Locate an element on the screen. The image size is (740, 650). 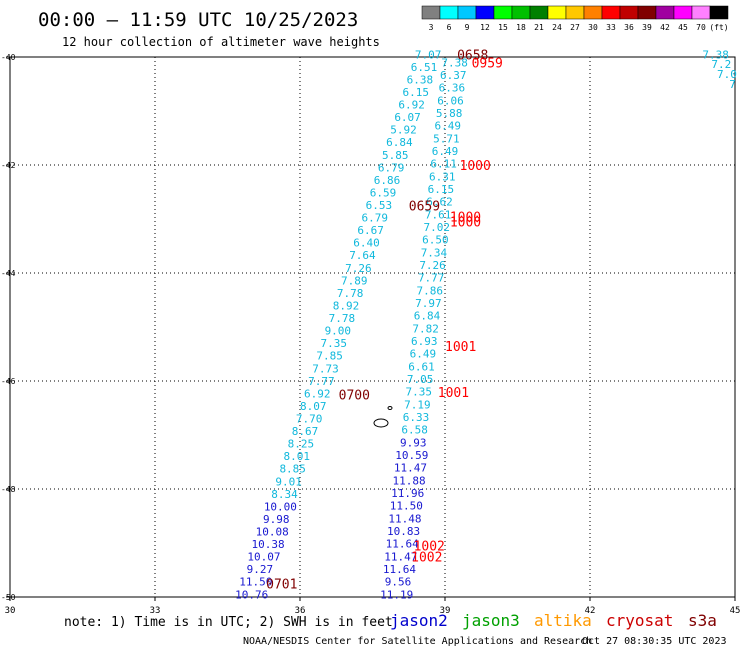
wave-height-label: 7.38 is located at coordinates (454, 62).